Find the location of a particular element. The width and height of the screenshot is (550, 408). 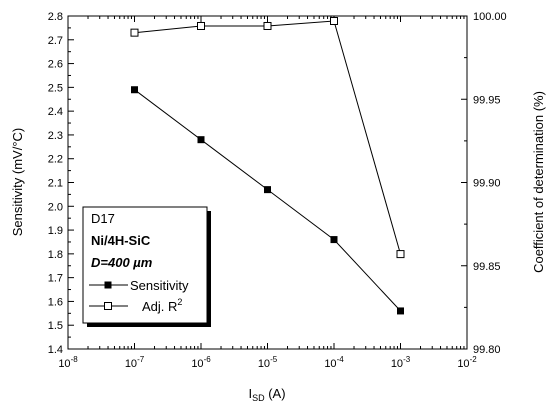

y-left-tick-label: 2.3 is located at coordinates (55, 136).